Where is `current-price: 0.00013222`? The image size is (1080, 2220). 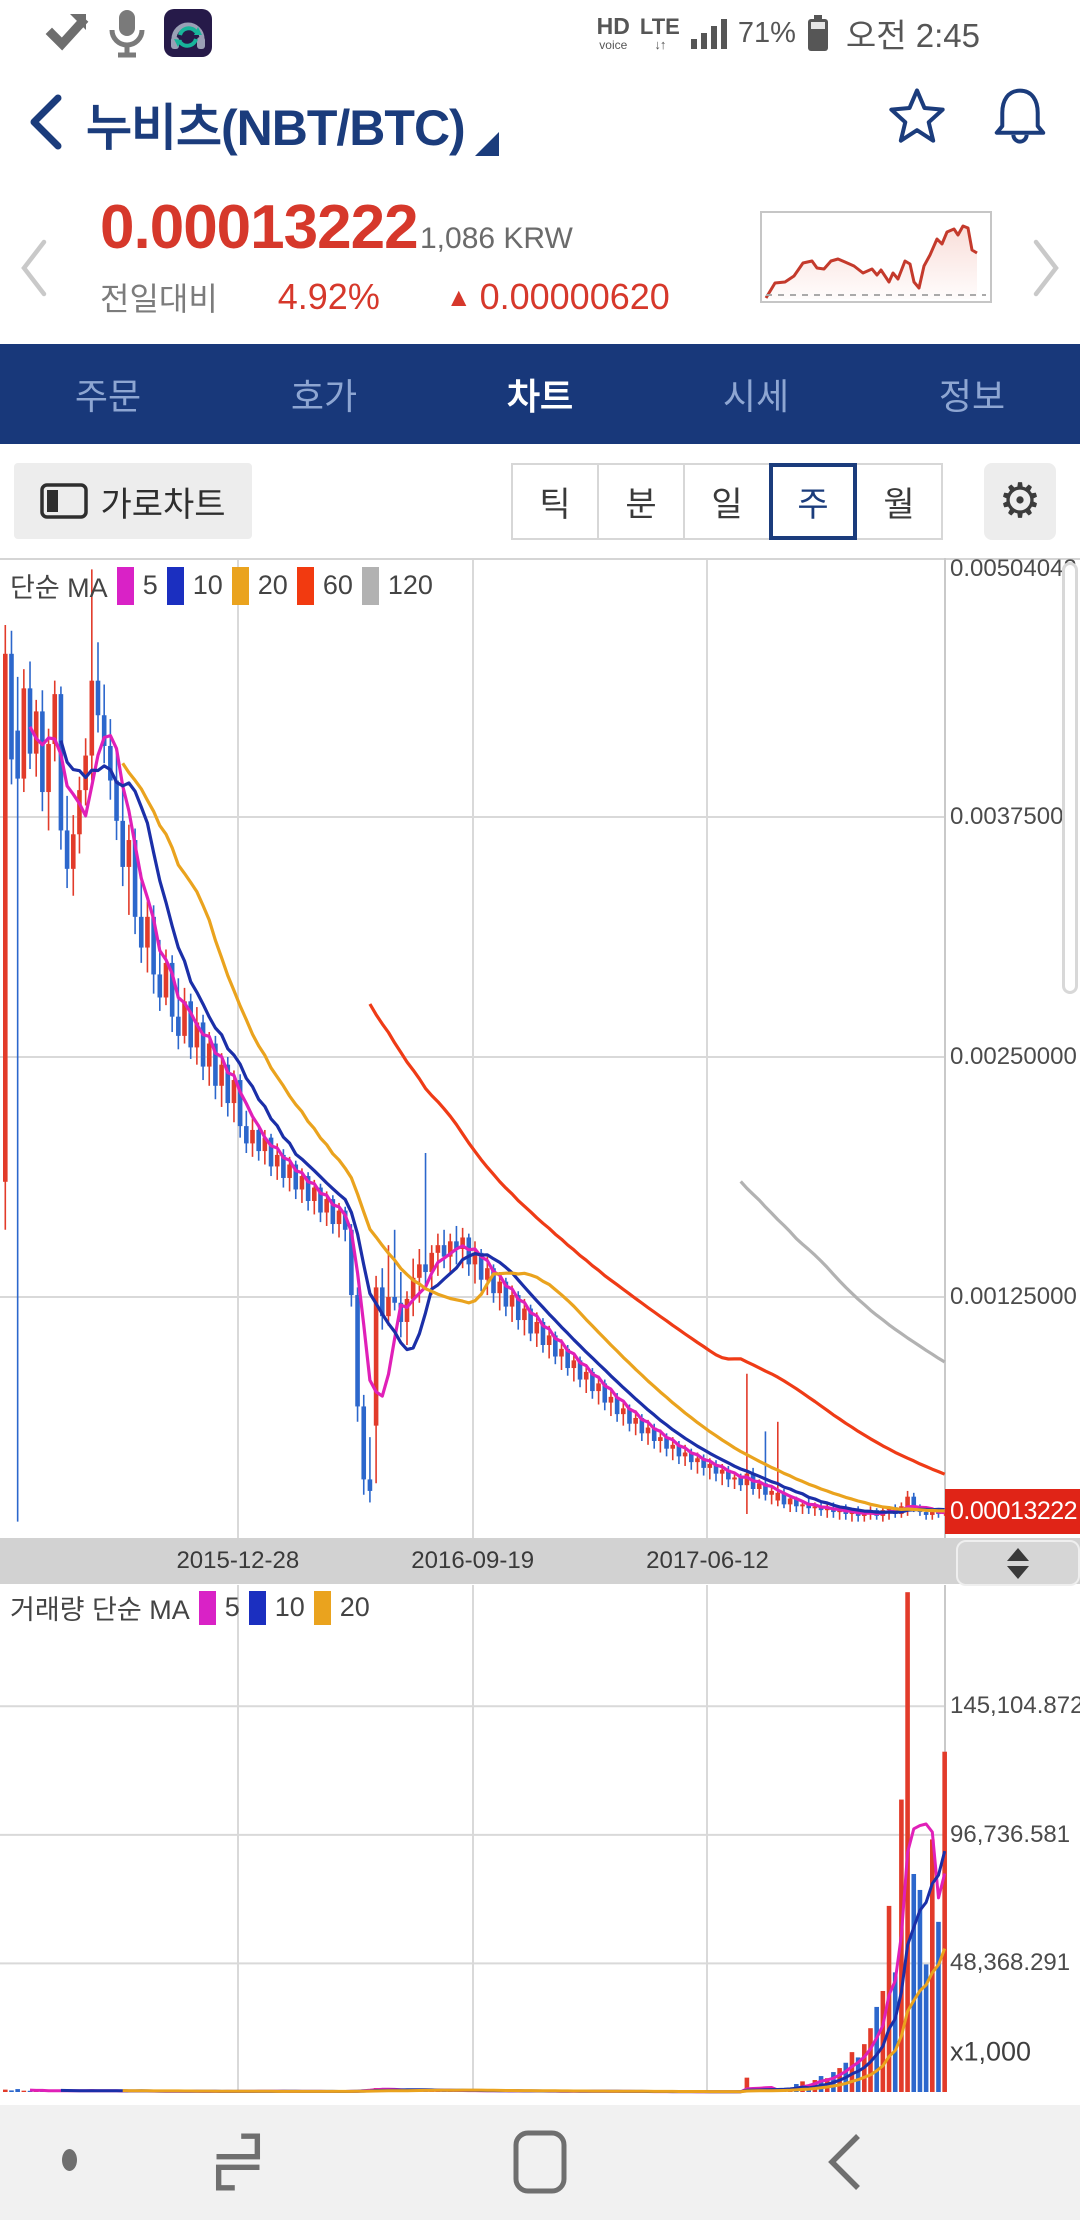 current-price: 0.00013222 is located at coordinates (259, 227).